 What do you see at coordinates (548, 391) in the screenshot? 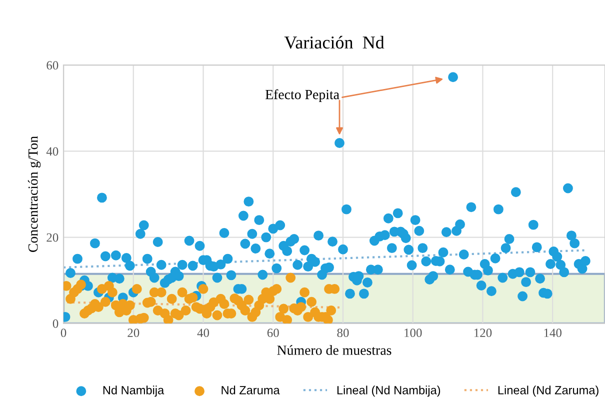
I see `legend-label: Lineal (Nd Zaruma)` at bounding box center [548, 391].